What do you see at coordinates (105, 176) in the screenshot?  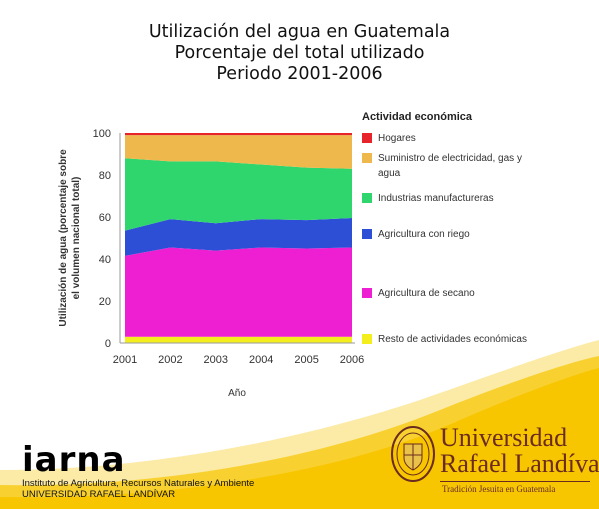 I see `y-tick-label: 80` at bounding box center [105, 176].